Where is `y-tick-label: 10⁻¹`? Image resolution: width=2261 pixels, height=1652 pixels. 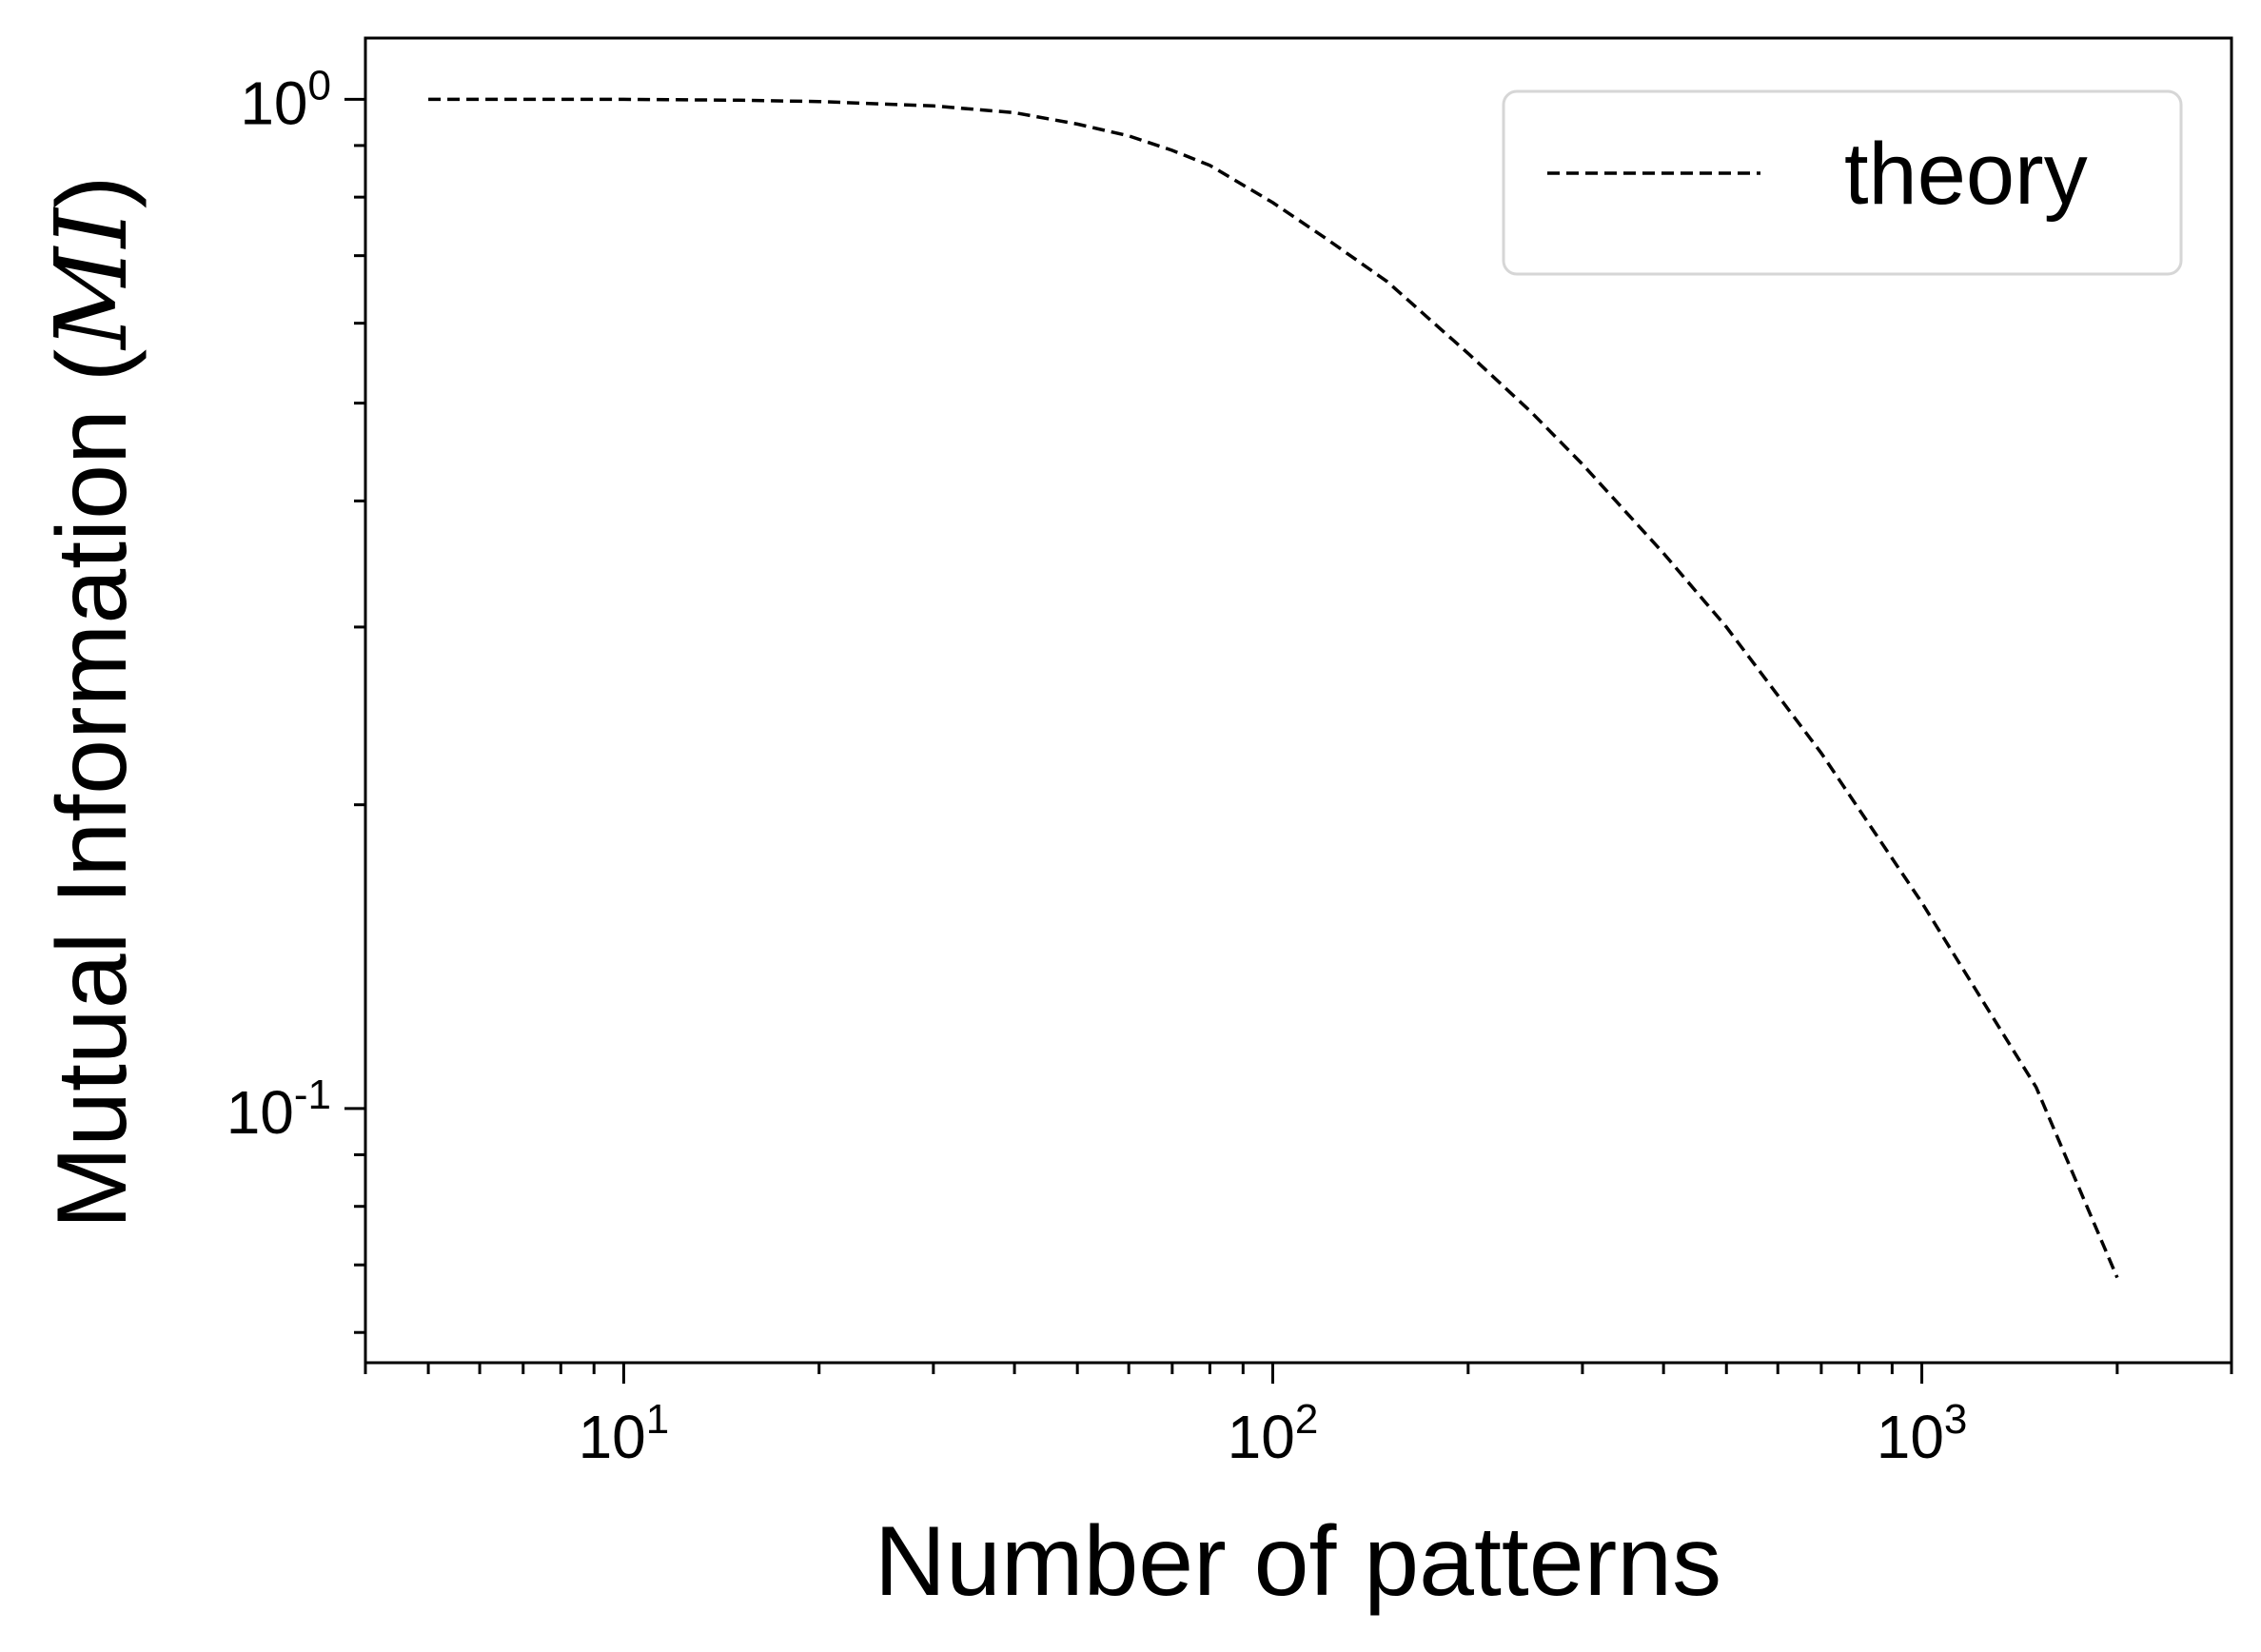
y-tick-label: 10⁻¹ is located at coordinates (278, 1110).